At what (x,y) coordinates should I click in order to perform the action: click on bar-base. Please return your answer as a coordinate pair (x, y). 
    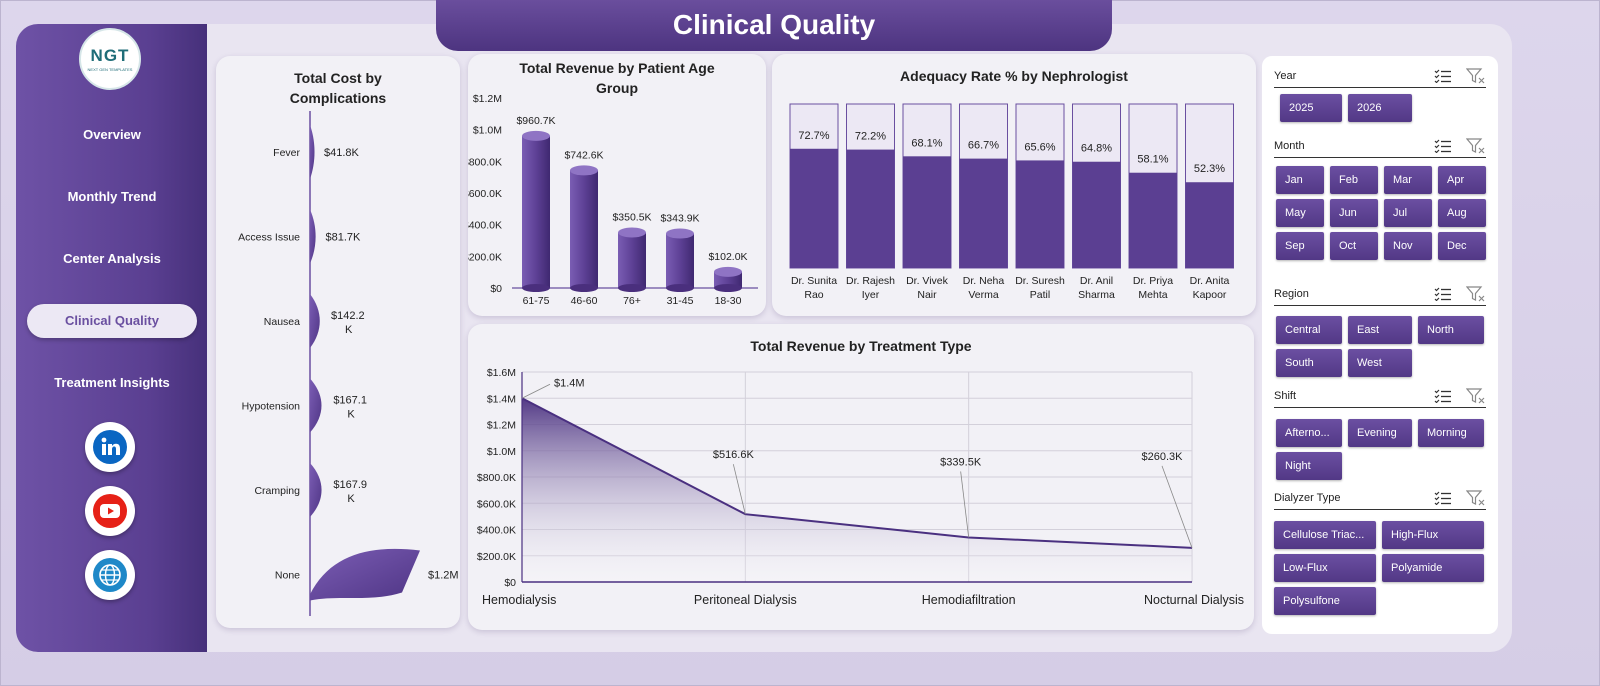
    Looking at the image, I should click on (536, 288).